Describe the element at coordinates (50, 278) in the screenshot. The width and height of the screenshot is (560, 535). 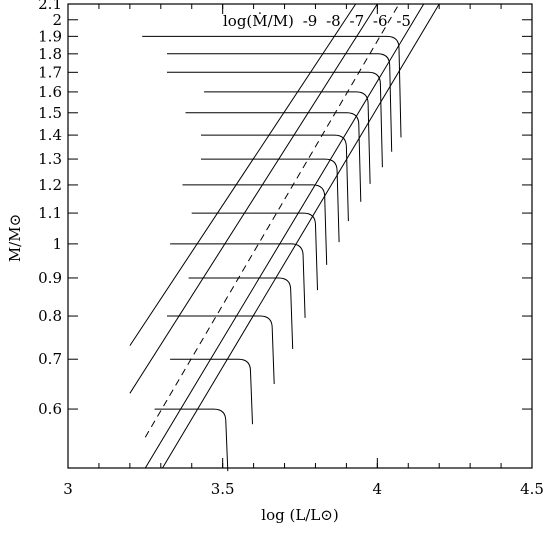
I see `y-tick-label: 0.9` at that location.